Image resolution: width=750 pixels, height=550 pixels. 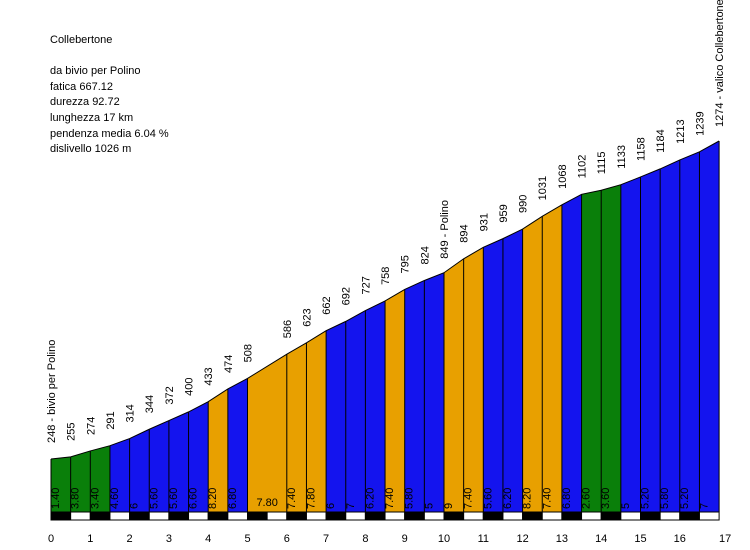 What do you see at coordinates (405, 539) in the screenshot?
I see `km-tick-9: 9` at bounding box center [405, 539].